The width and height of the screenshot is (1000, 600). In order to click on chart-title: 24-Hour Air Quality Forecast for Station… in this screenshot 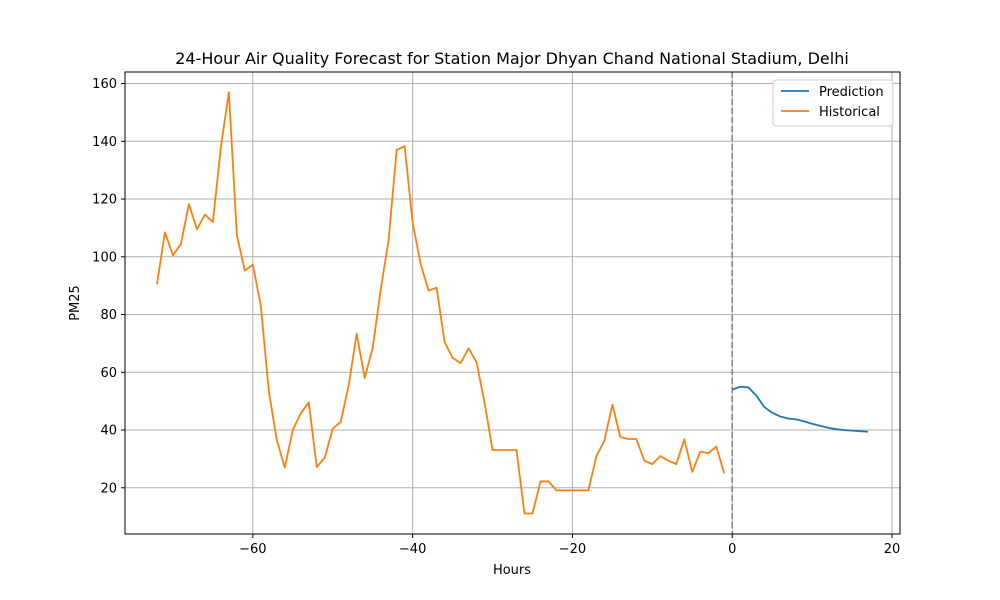, I will do `click(512, 58)`.